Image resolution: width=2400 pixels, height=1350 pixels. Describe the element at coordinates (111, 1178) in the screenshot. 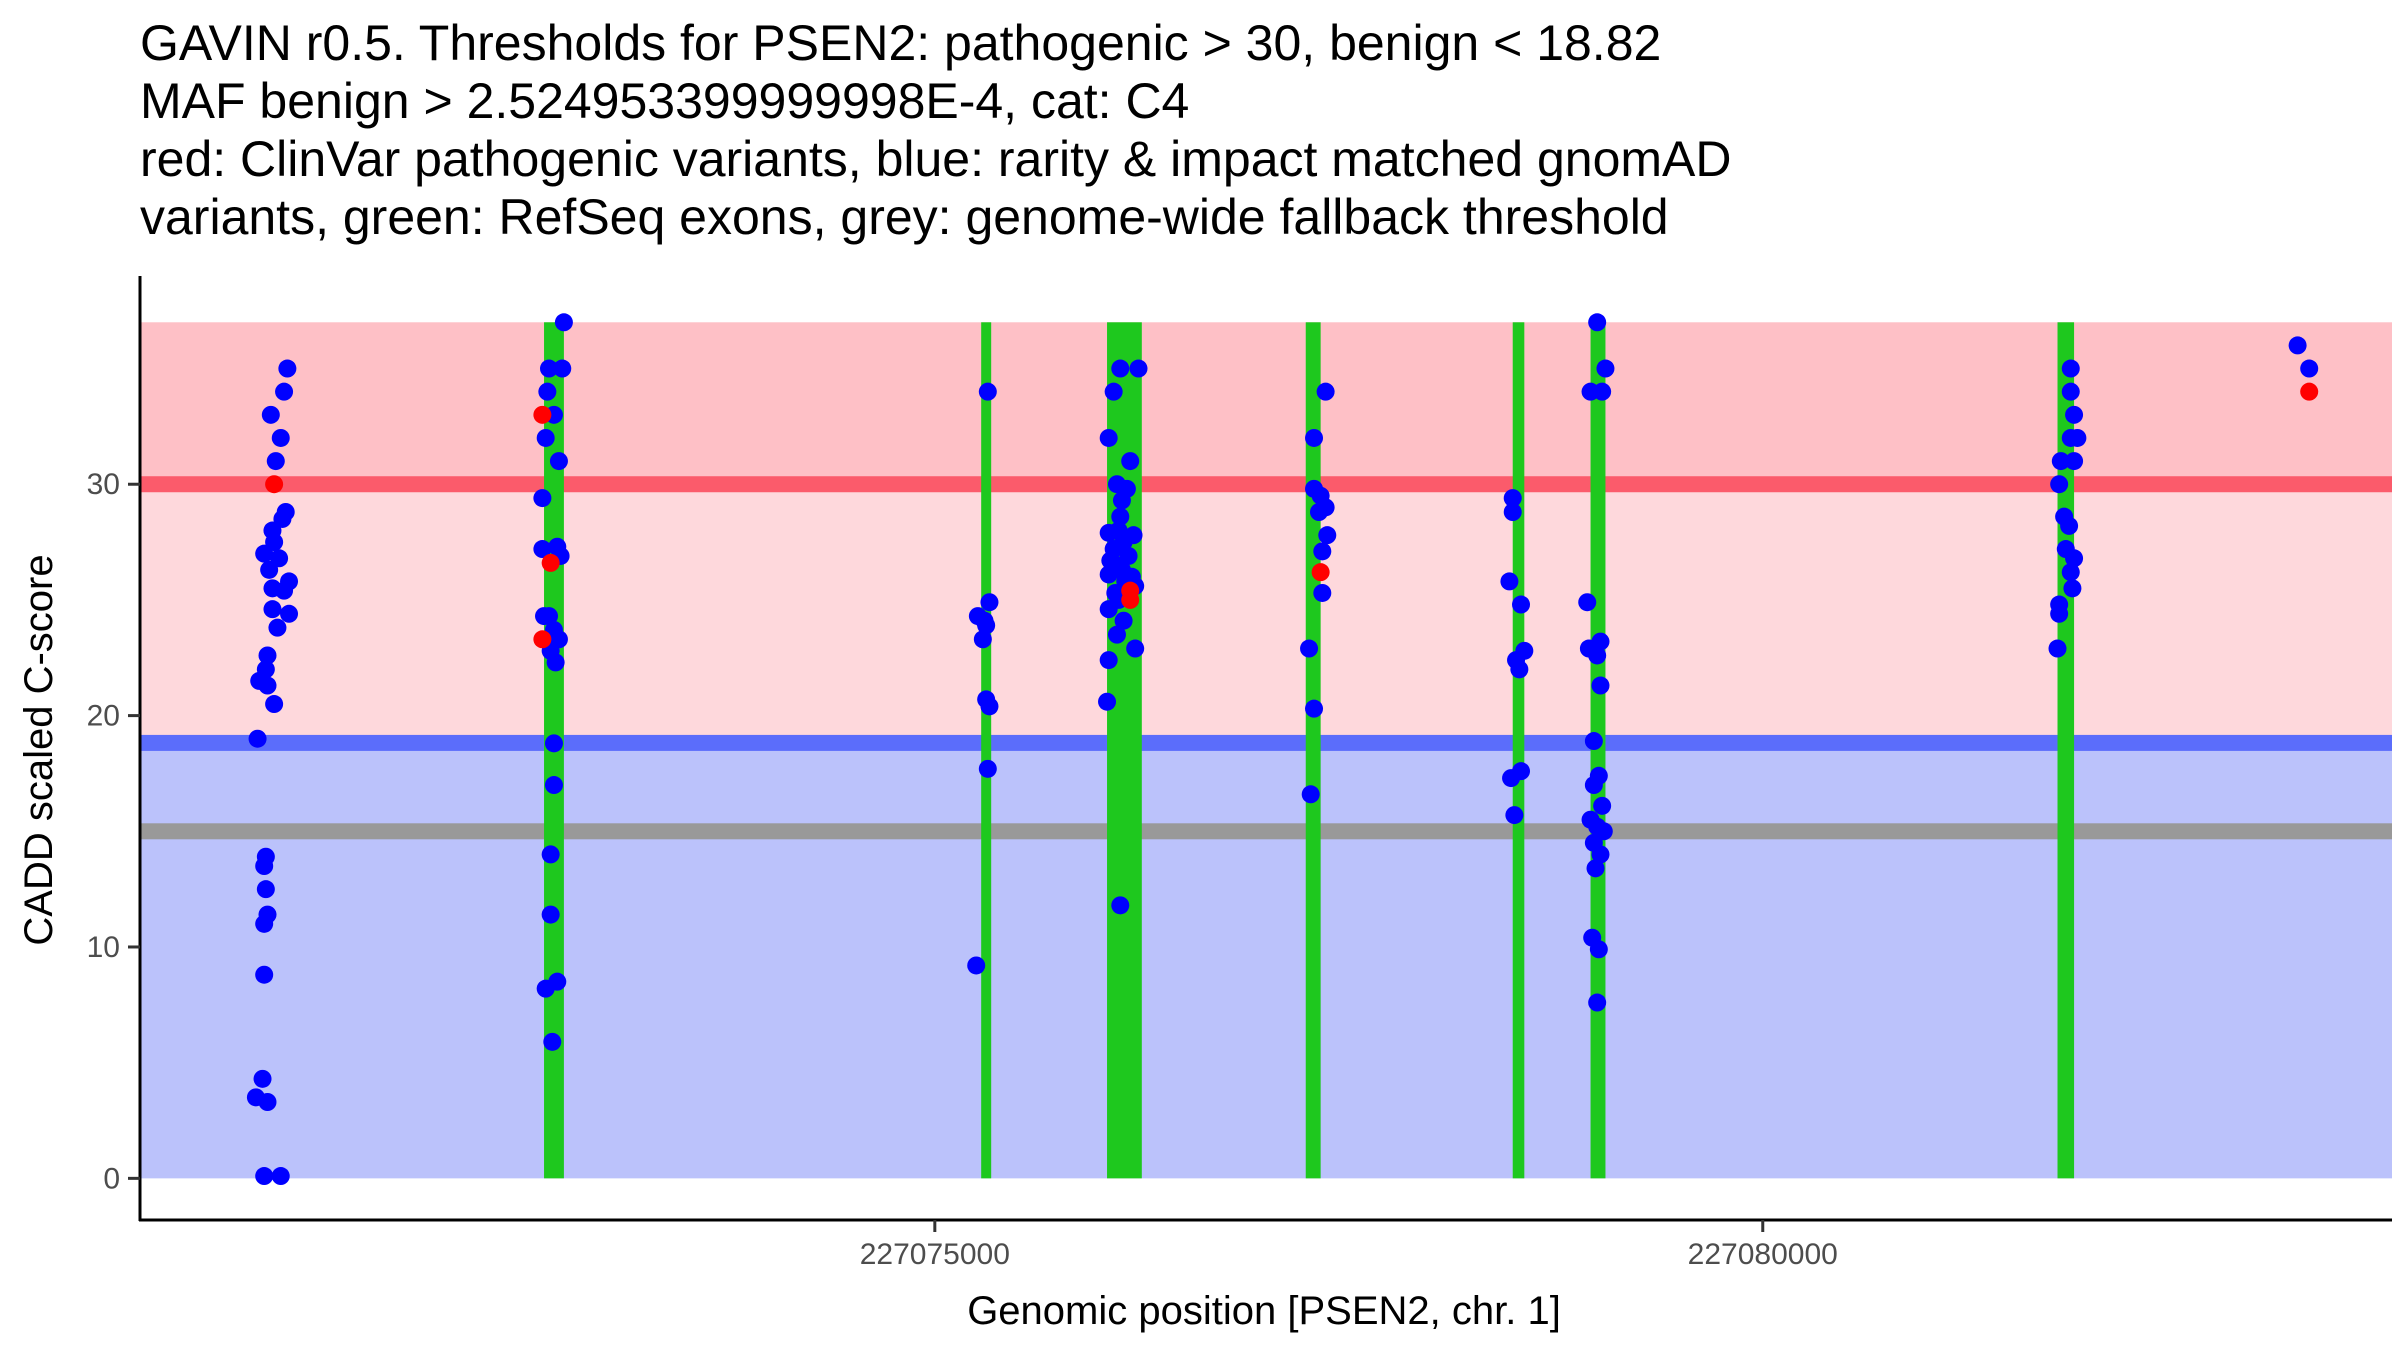

I see `y-tick-label: 0` at that location.